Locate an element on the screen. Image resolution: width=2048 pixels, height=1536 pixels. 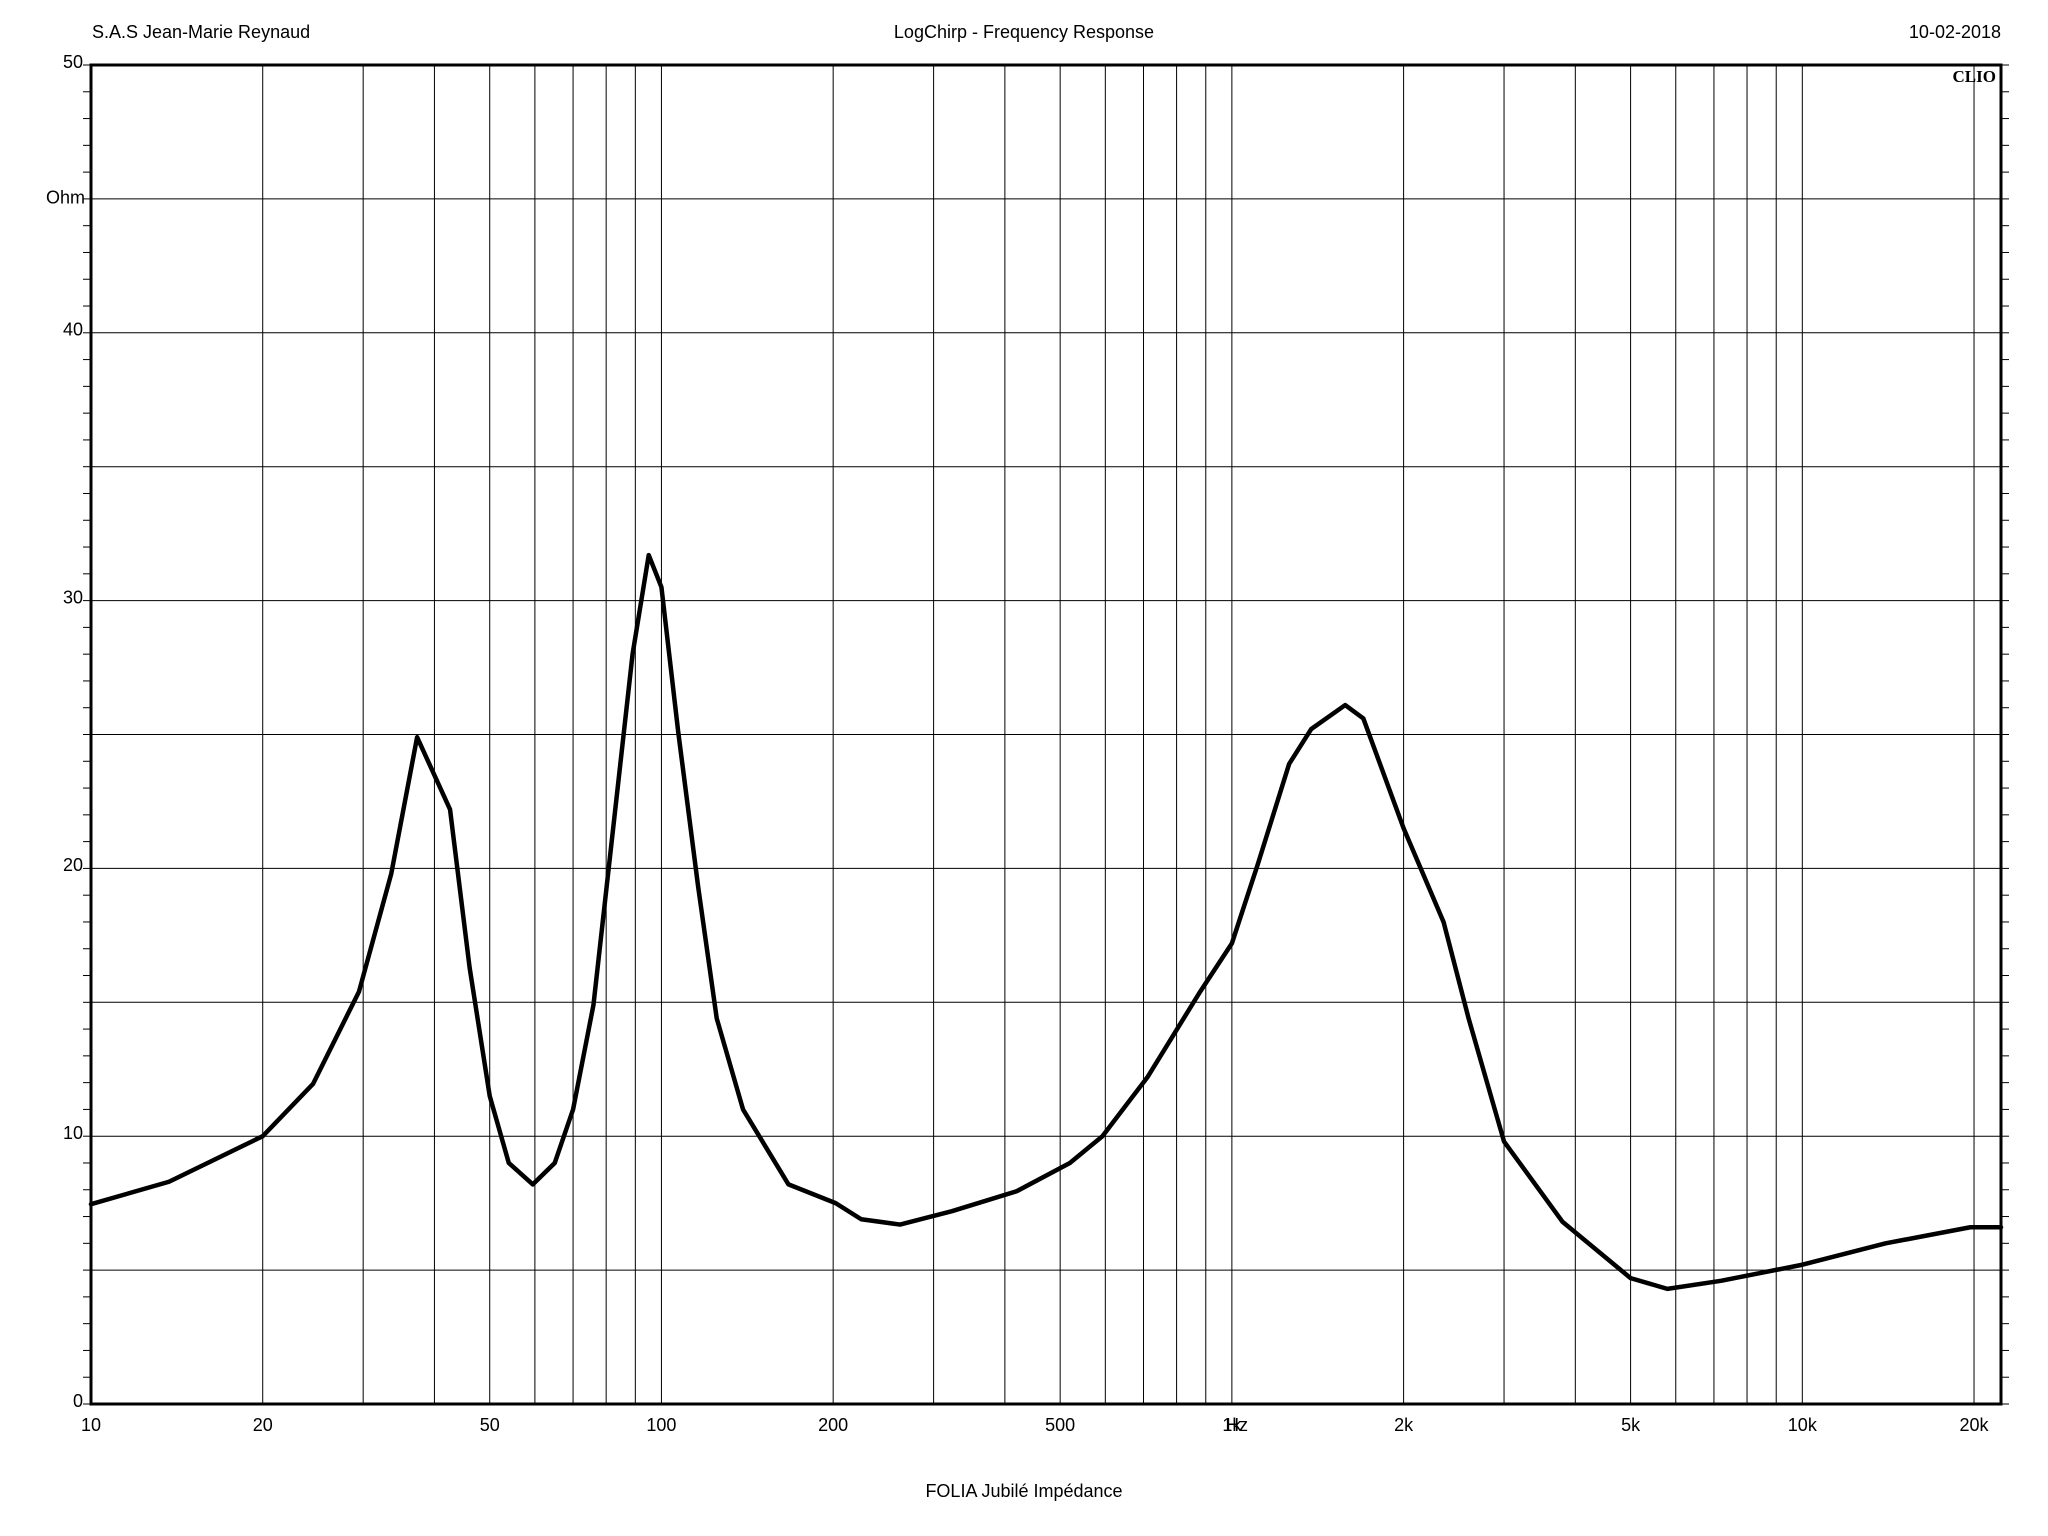
x-tick-label: 200 is located at coordinates (833, 1425).